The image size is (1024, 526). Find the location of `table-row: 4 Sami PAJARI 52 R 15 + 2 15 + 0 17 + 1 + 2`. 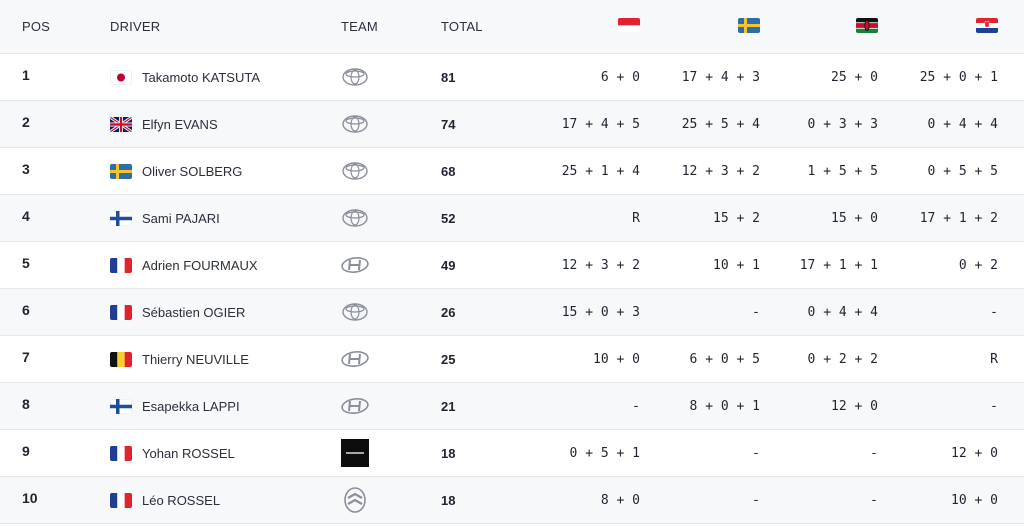

table-row: 4 Sami PAJARI 52 R 15 + 2 15 + 0 17 + 1 + 2 is located at coordinates (512, 218).